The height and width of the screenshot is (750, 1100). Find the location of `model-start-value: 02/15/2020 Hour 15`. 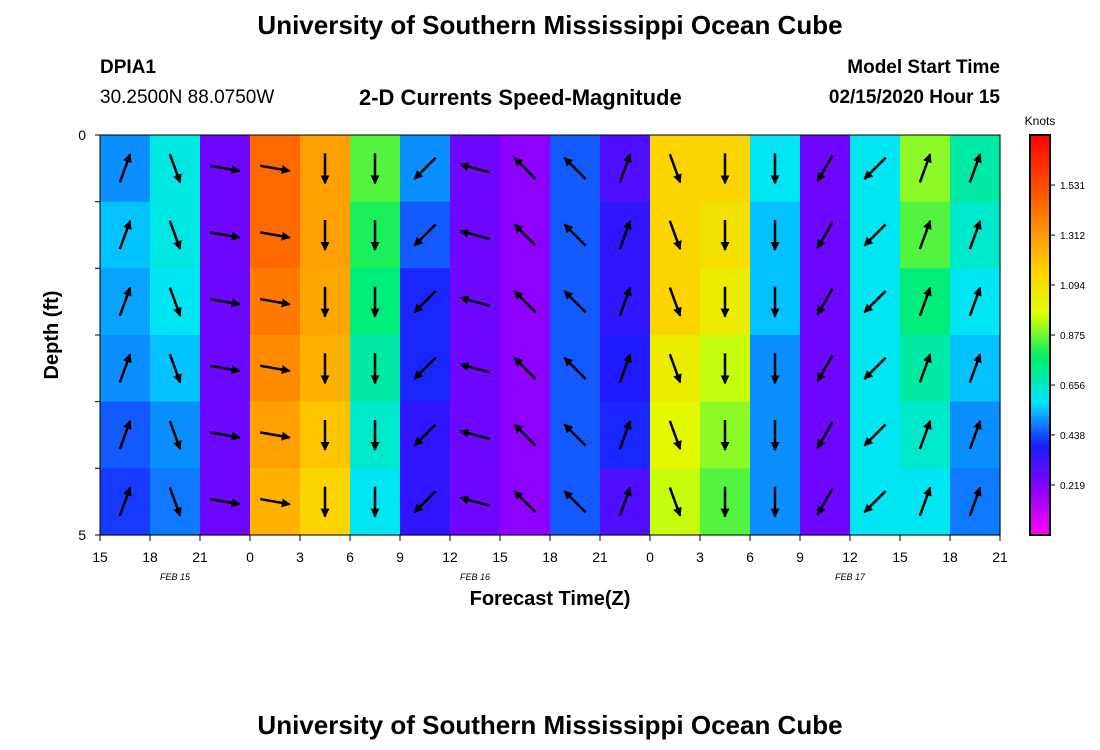

model-start-value: 02/15/2020 Hour 15 is located at coordinates (914, 97).